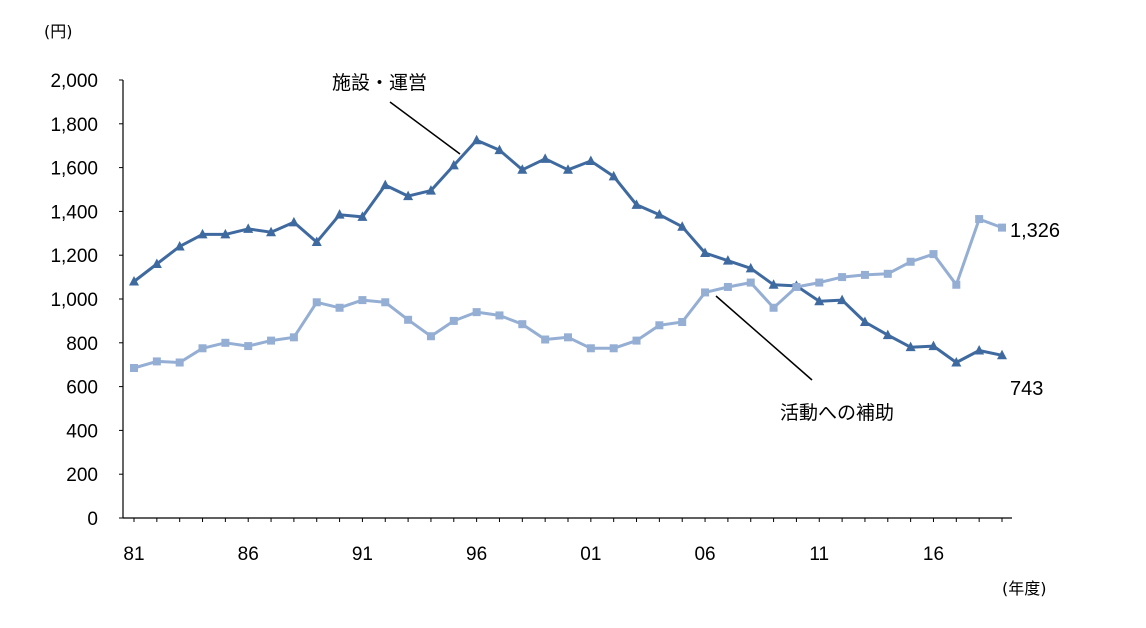  I want to click on series-1-name-label: 施設・運営, so click(379, 83).